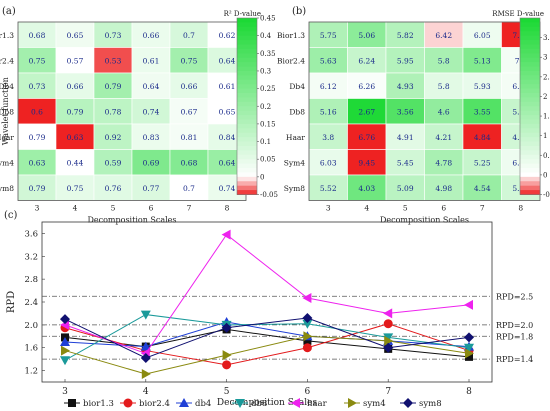 The width and height of the screenshot is (550, 411). Describe the element at coordinates (374, 404) in the screenshot. I see `legend-entry: sym4` at that location.